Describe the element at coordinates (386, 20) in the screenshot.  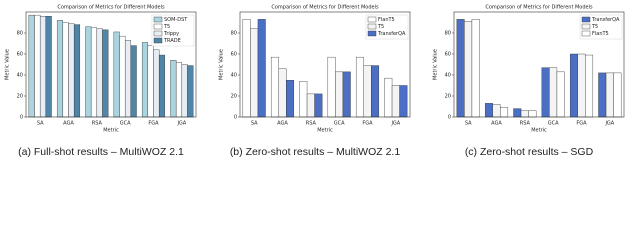
I see `legend-label: FlanT5` at that location.